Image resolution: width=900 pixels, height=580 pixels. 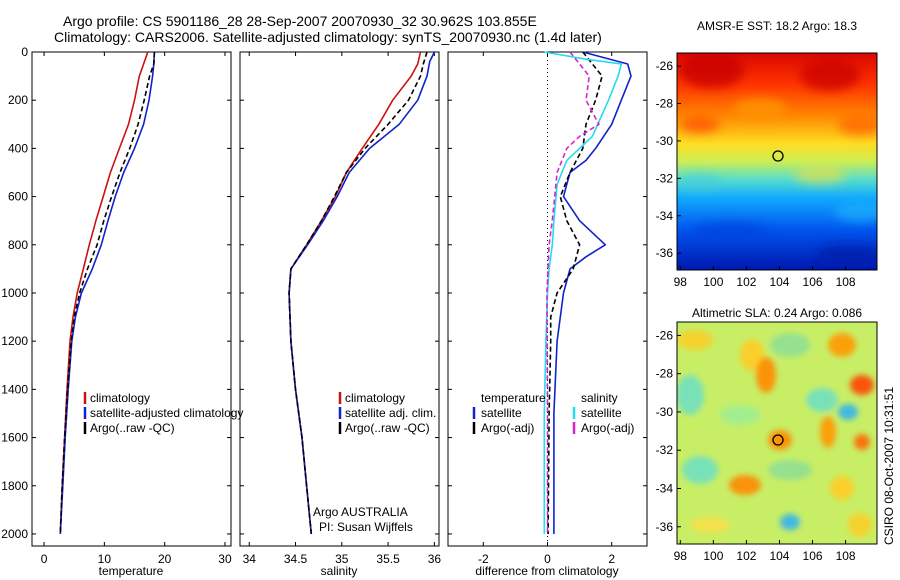 I want to click on x-tick-label: 34, so click(x=250, y=559).